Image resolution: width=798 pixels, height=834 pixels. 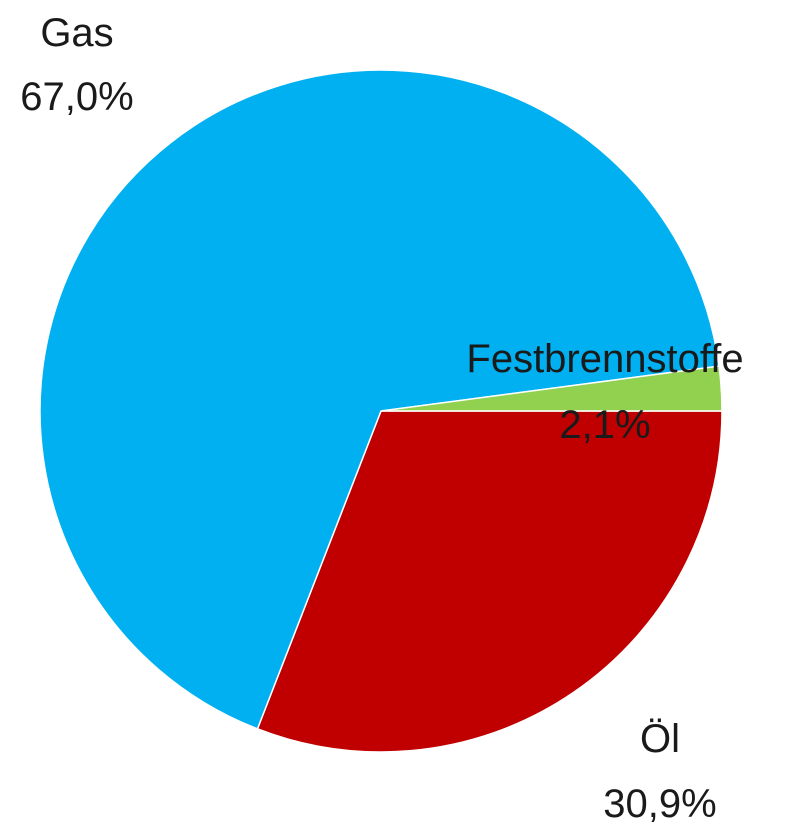 What do you see at coordinates (660, 739) in the screenshot?
I see `label-oel-name: Öl` at bounding box center [660, 739].